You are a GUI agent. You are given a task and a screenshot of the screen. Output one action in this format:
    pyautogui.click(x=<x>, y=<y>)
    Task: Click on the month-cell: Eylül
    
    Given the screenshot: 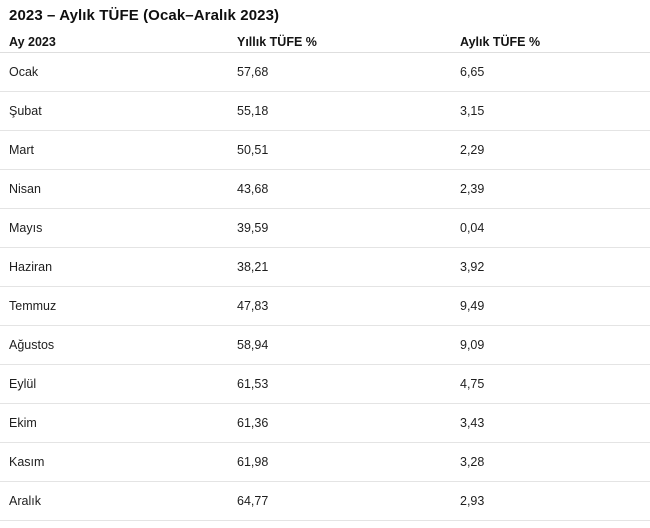 What is the action you would take?
    pyautogui.click(x=23, y=384)
    